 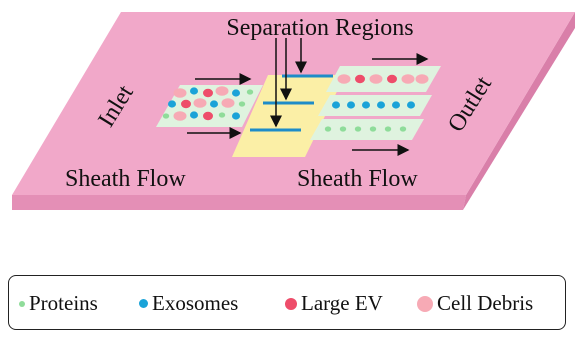 What do you see at coordinates (367, 129) in the screenshot?
I see `outlet-channel-bottom` at bounding box center [367, 129].